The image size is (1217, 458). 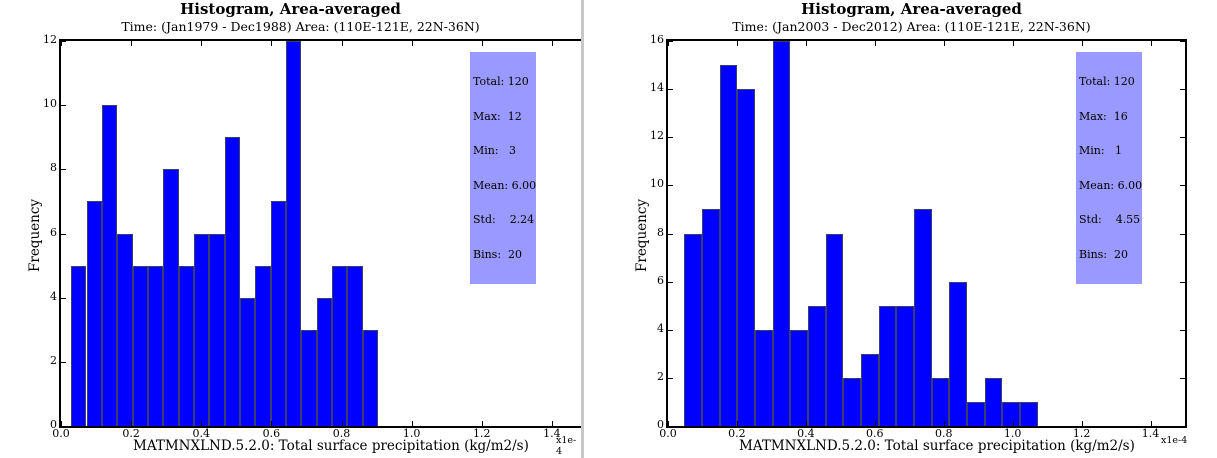 What do you see at coordinates (657, 39) in the screenshot?
I see `y-tick-label: 16` at bounding box center [657, 39].